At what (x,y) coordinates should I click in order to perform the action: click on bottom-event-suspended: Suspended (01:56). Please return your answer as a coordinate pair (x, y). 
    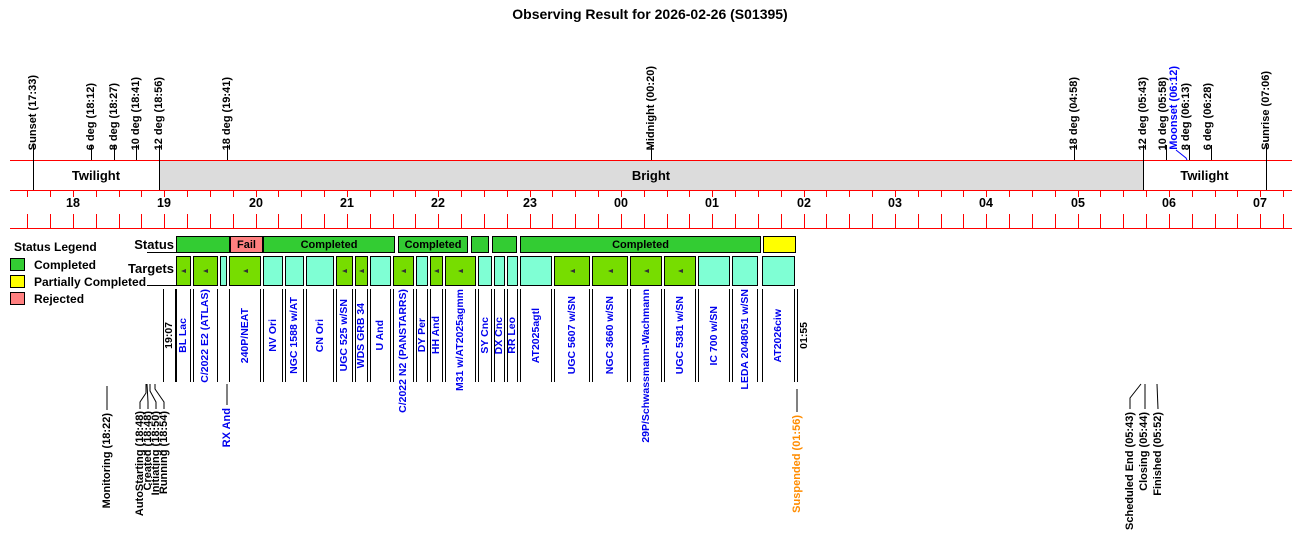
    Looking at the image, I should click on (797, 464).